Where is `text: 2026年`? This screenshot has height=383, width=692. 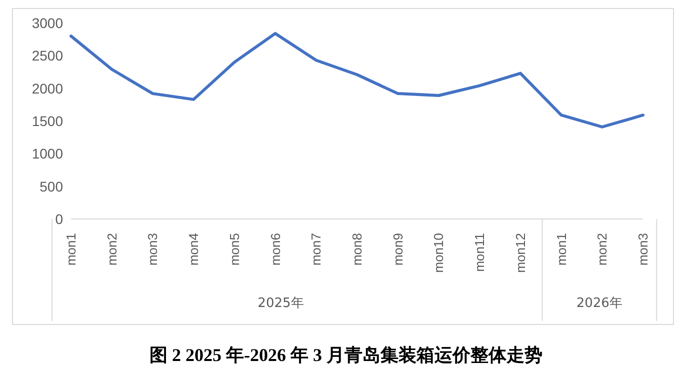
text: 2026年 is located at coordinates (599, 303).